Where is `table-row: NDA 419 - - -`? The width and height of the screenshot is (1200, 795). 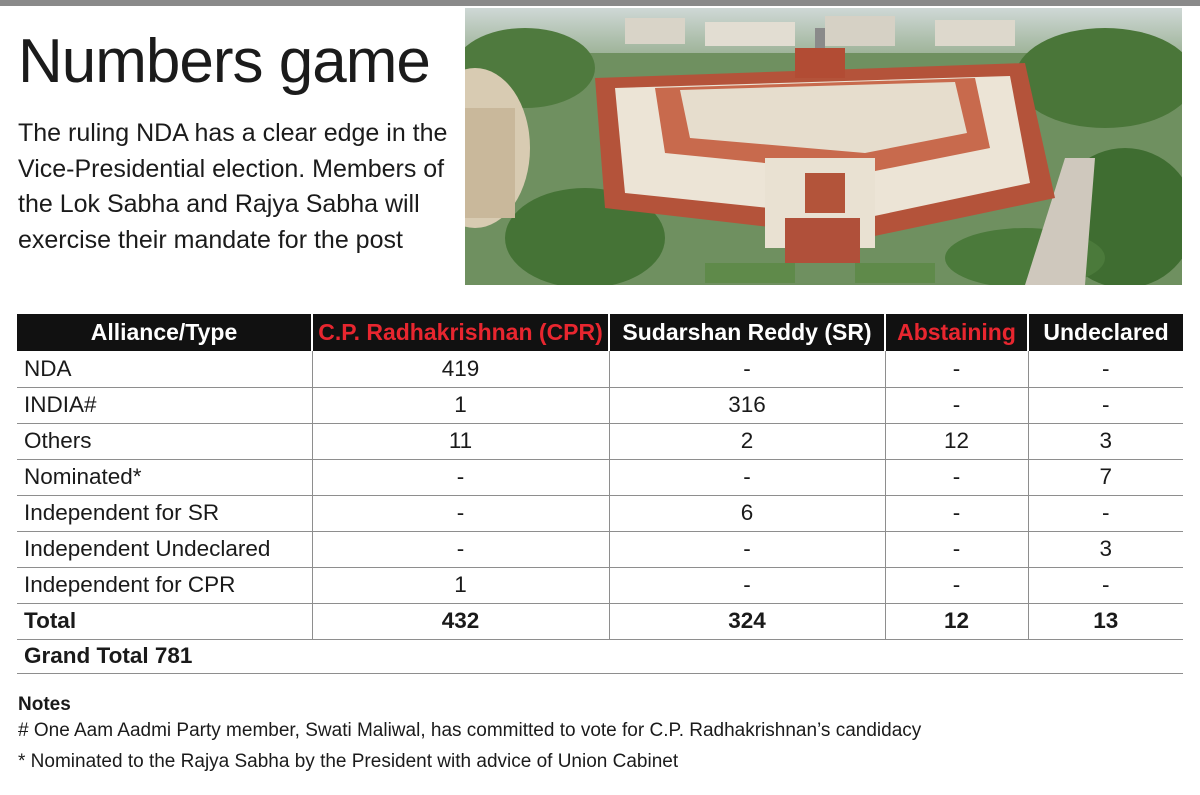
table-row: NDA 419 - - - is located at coordinates (600, 369).